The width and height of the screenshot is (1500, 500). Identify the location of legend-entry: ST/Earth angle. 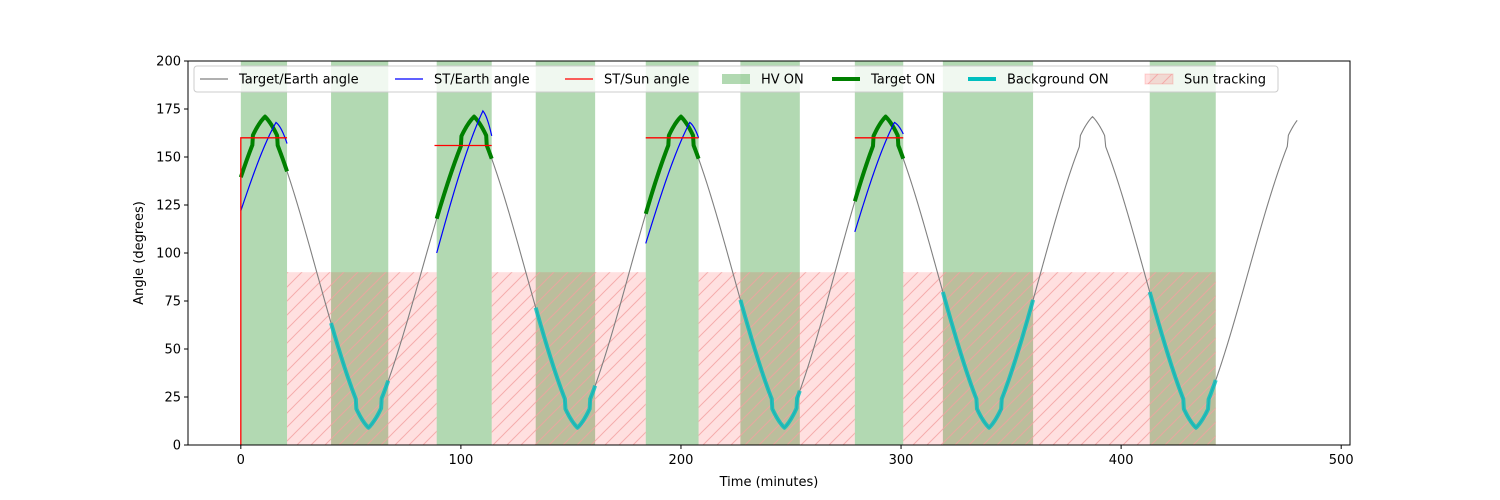
(462, 80).